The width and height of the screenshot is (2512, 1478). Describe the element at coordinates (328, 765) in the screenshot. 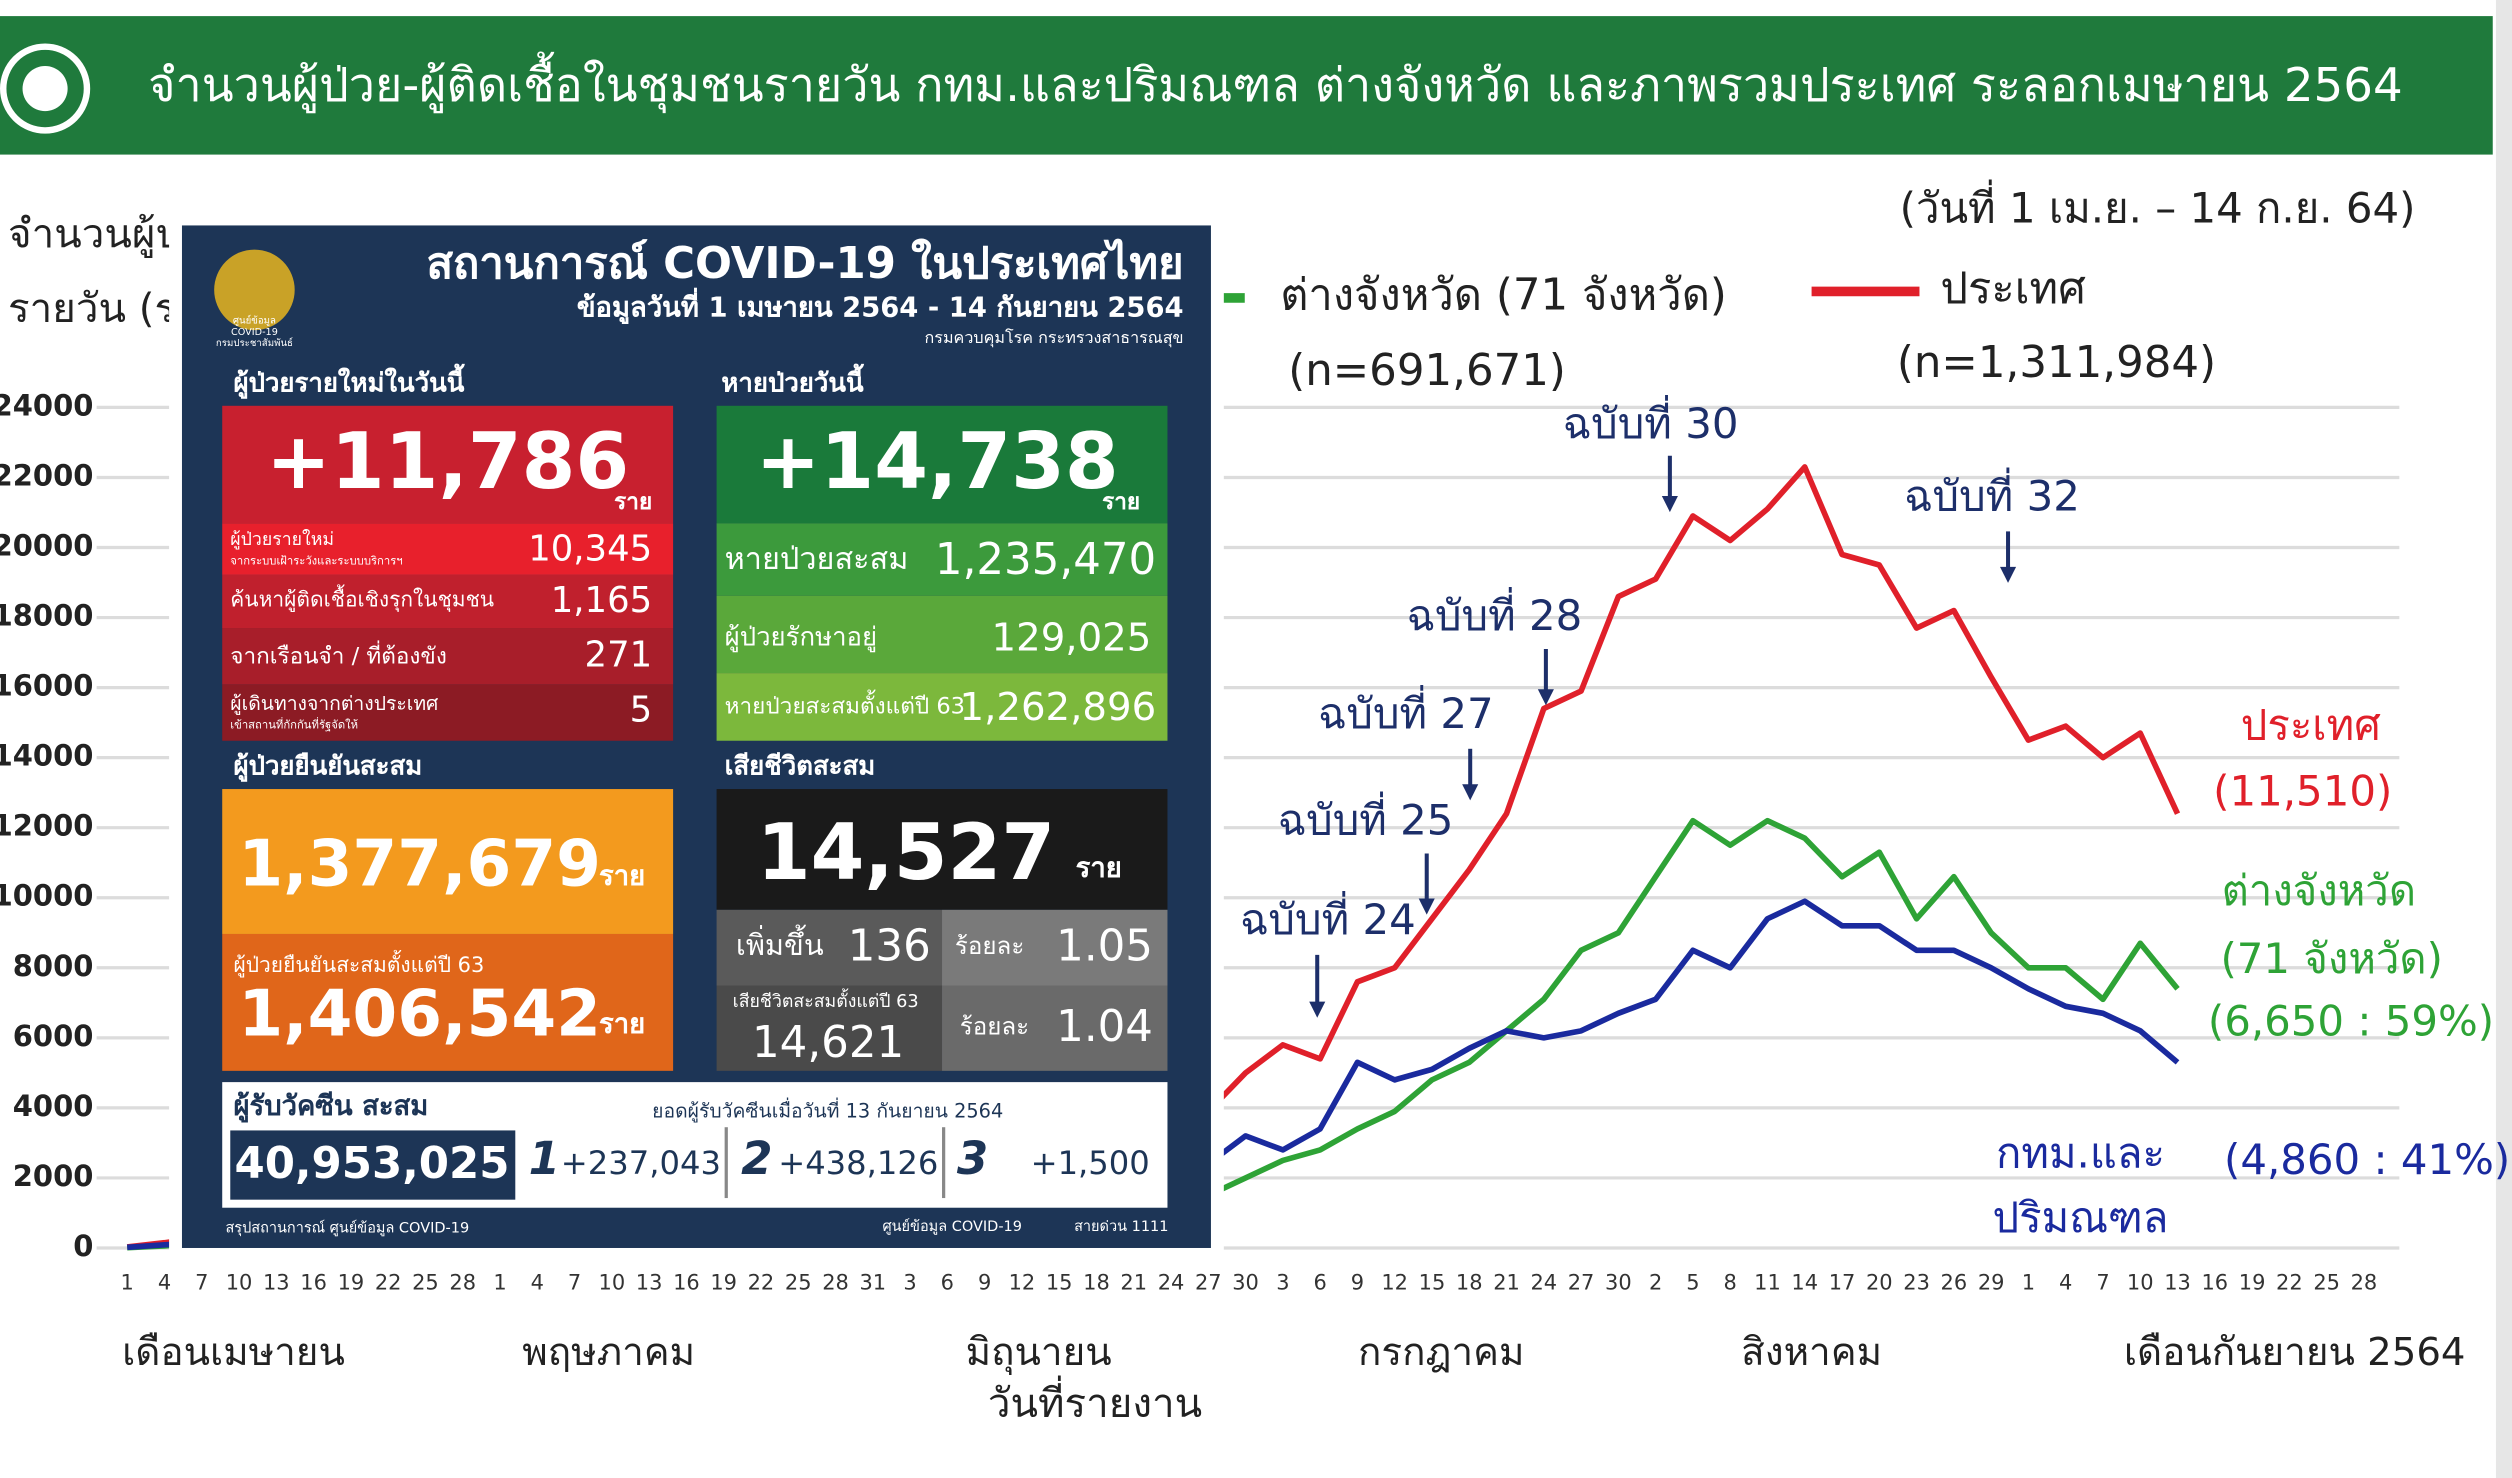

I see `info-text: ผู้ป่วยยืนยันสะสม` at that location.